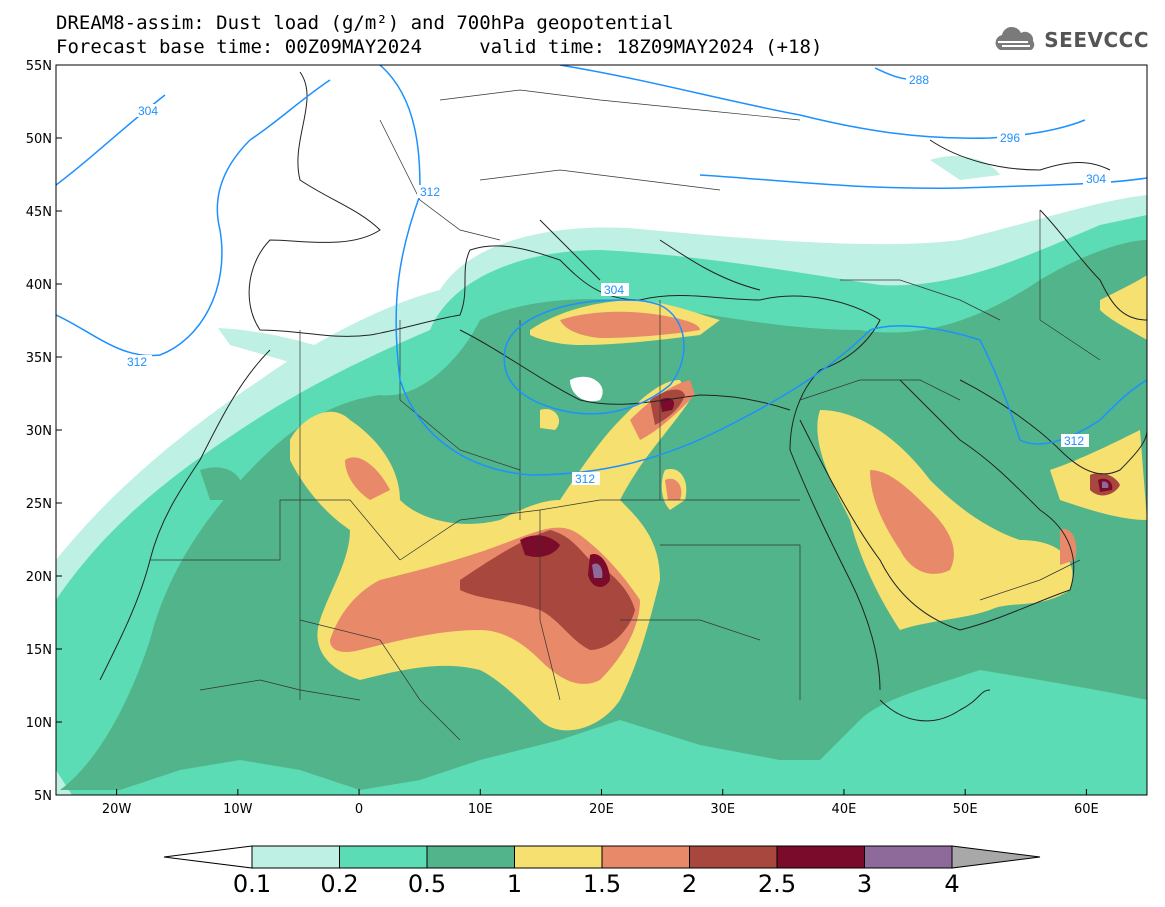 The image size is (1165, 907). I want to click on contour-label-296: 296, so click(1010, 138).